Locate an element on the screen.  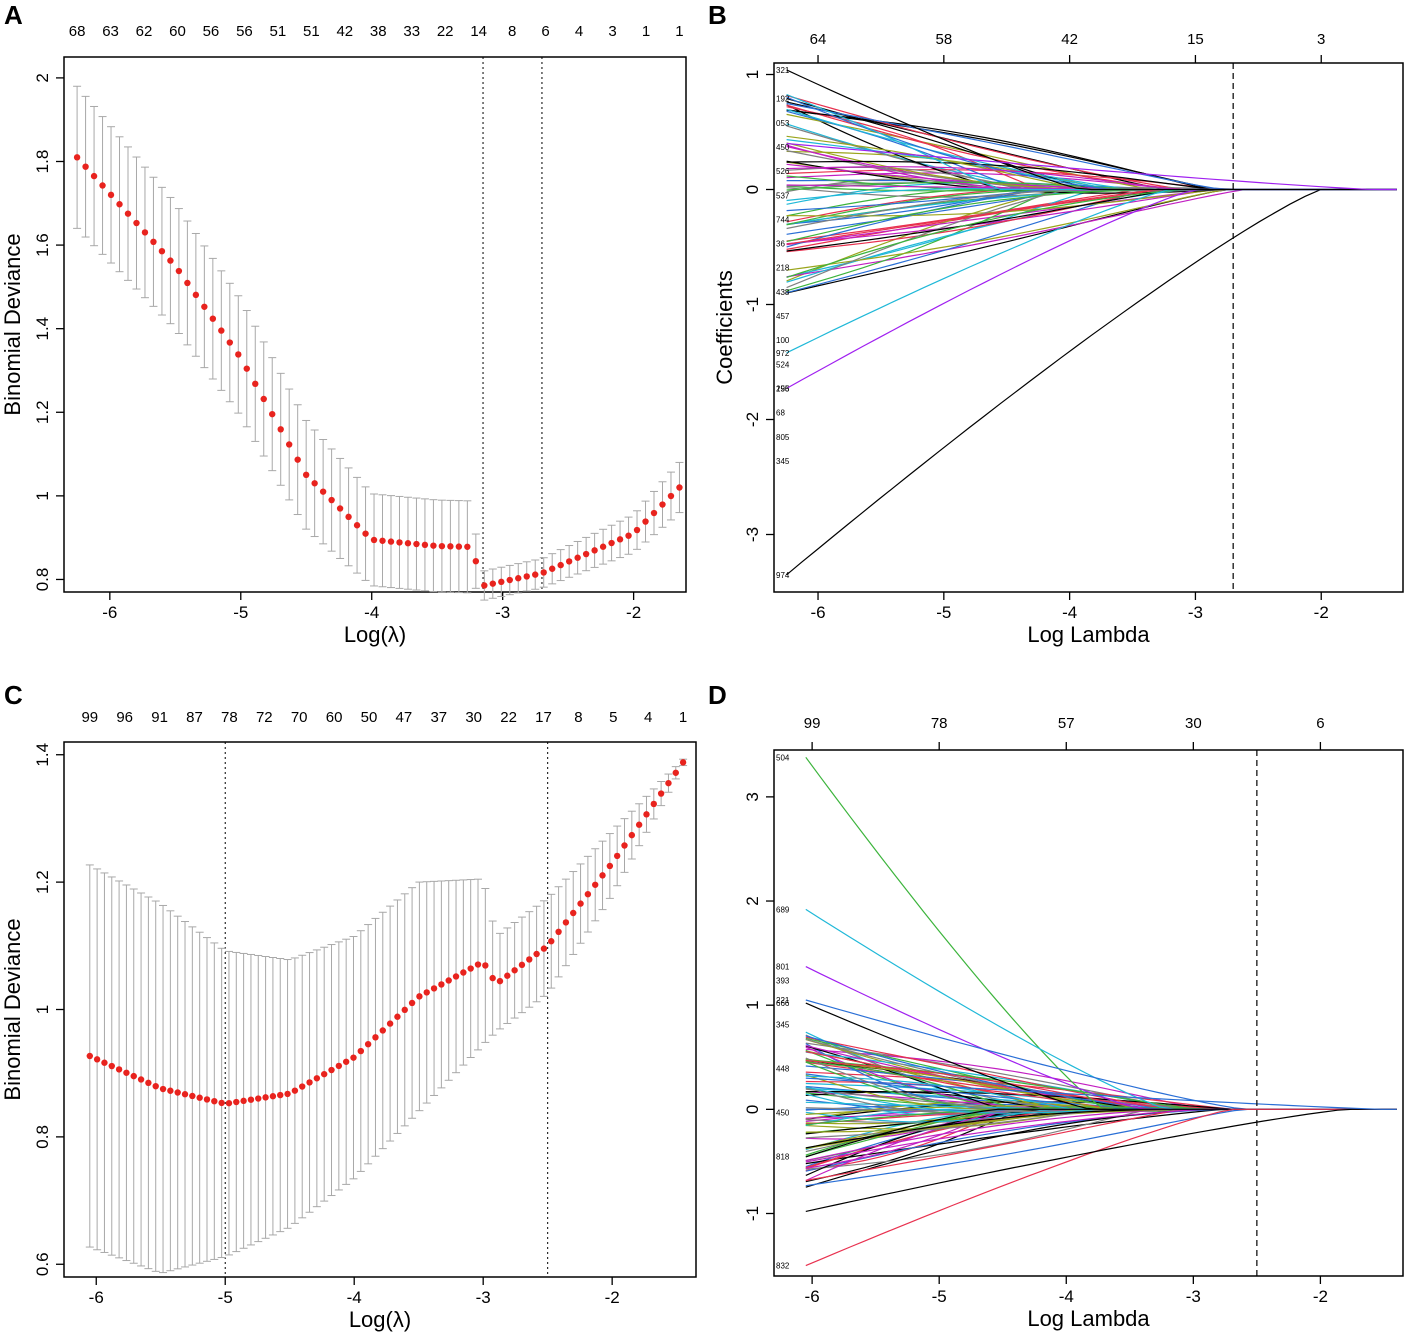
panel-b-variable-label: 218 is located at coordinates (783, 268).